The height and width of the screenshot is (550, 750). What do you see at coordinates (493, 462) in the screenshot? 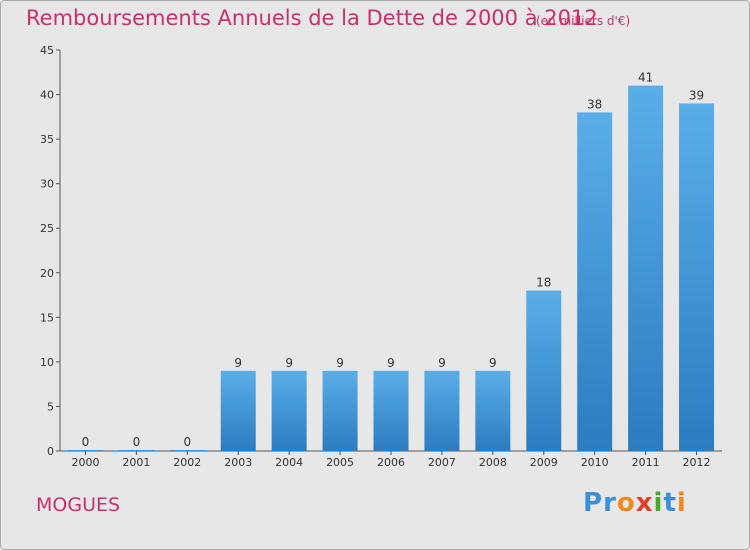
I see `x-tick-label: 2008` at bounding box center [493, 462].